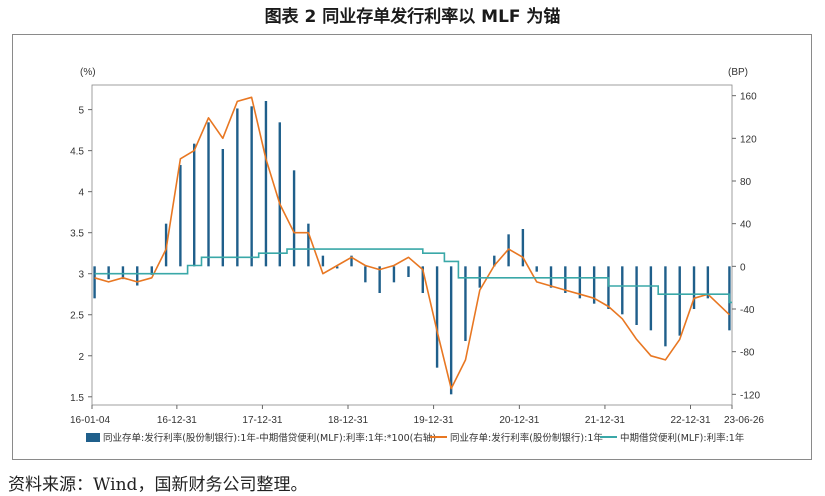  What do you see at coordinates (748, 97) in the screenshot?
I see `right-tick-label: 160` at bounding box center [748, 97].